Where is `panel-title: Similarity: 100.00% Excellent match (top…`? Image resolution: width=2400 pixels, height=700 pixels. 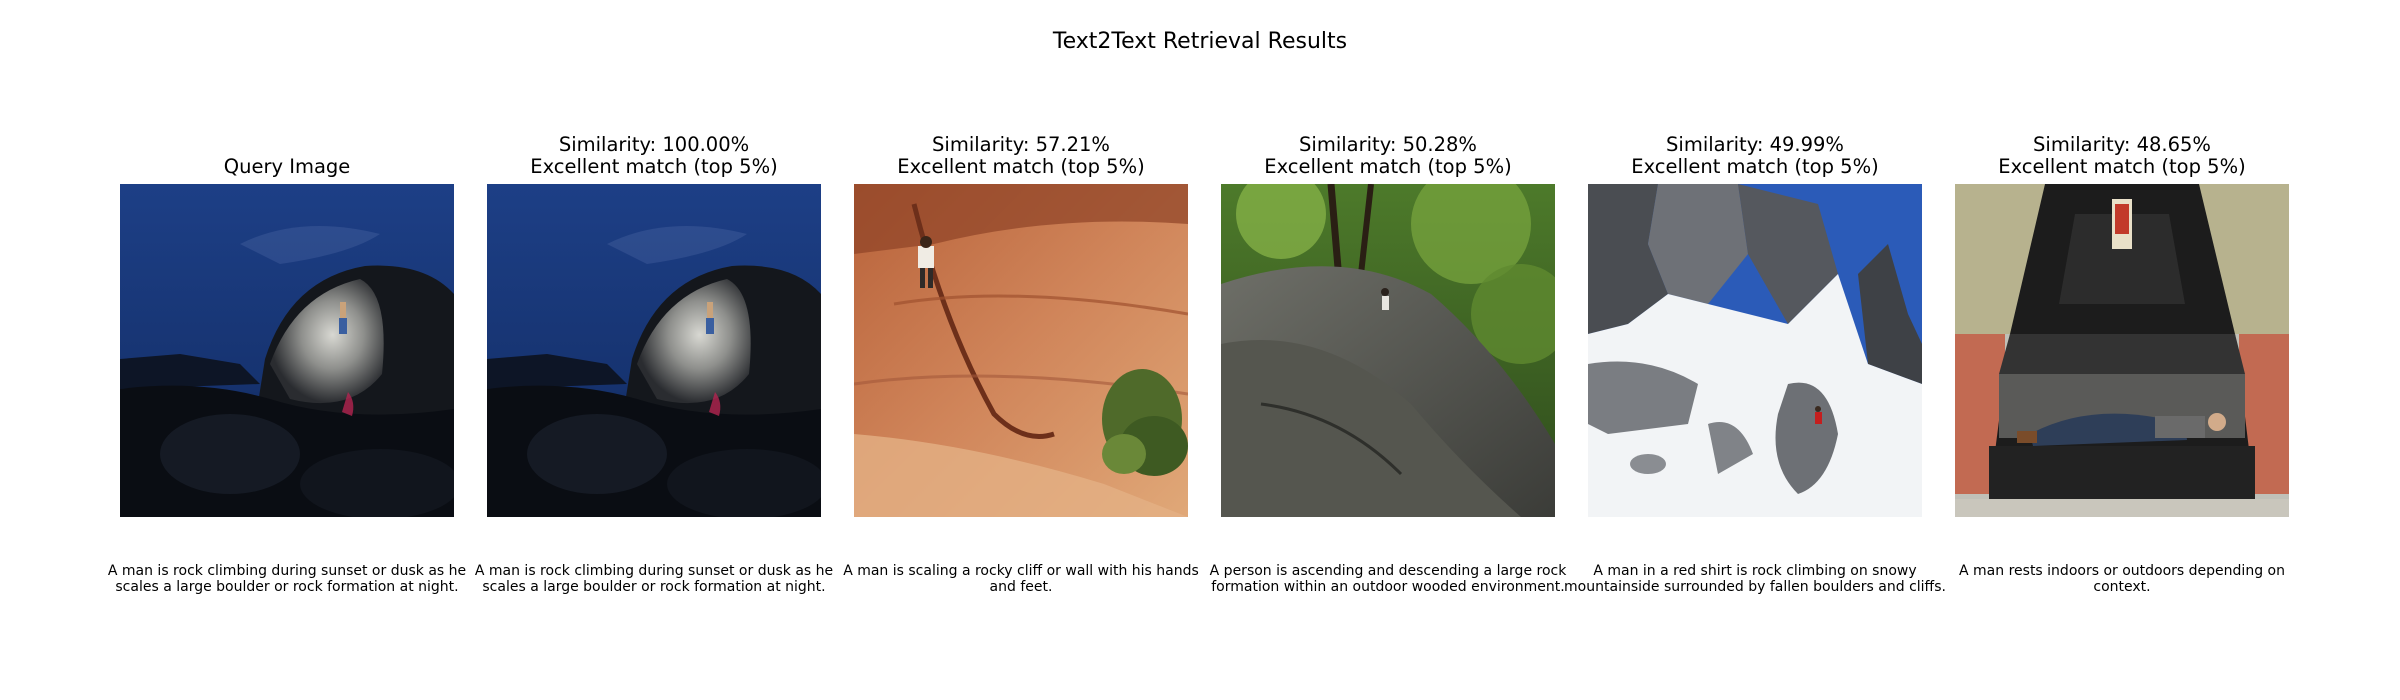 panel-title: Similarity: 100.00% Excellent match (top… is located at coordinates (654, 156).